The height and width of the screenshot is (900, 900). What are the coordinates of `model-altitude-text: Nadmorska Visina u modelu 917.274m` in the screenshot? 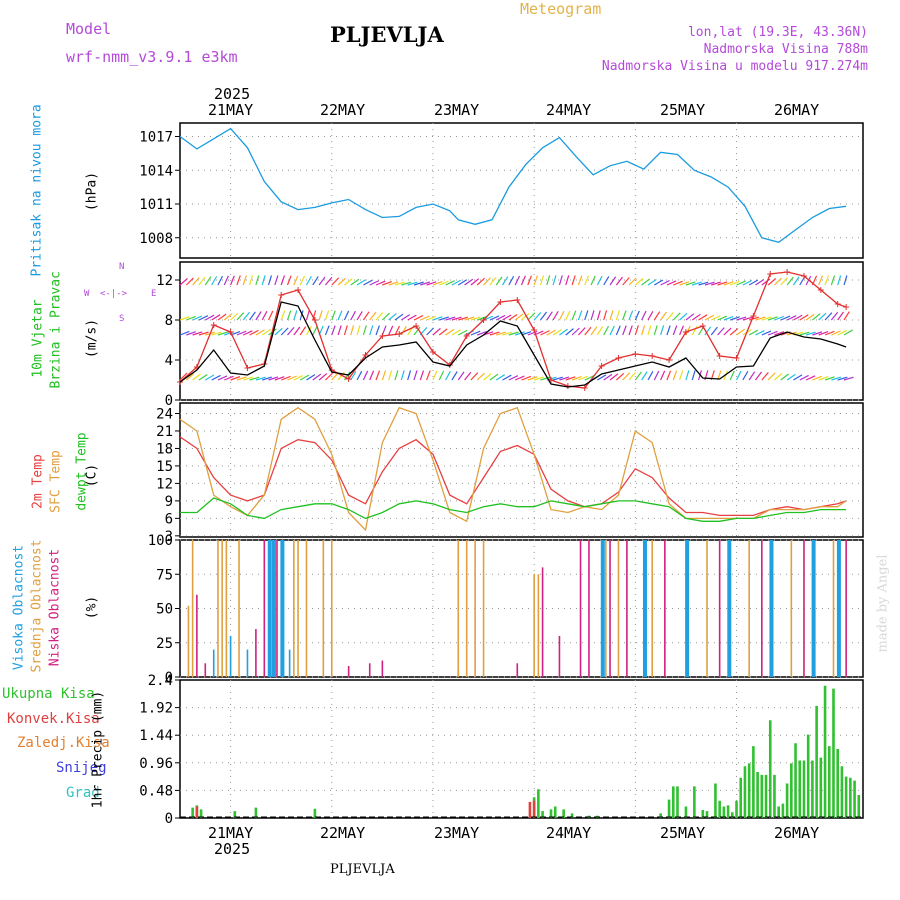 It's located at (734, 66).